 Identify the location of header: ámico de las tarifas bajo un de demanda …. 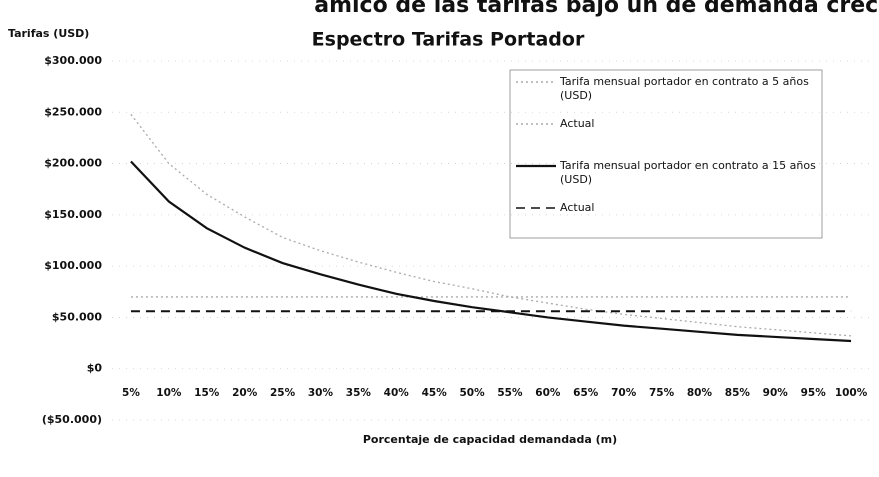
(596, 9).